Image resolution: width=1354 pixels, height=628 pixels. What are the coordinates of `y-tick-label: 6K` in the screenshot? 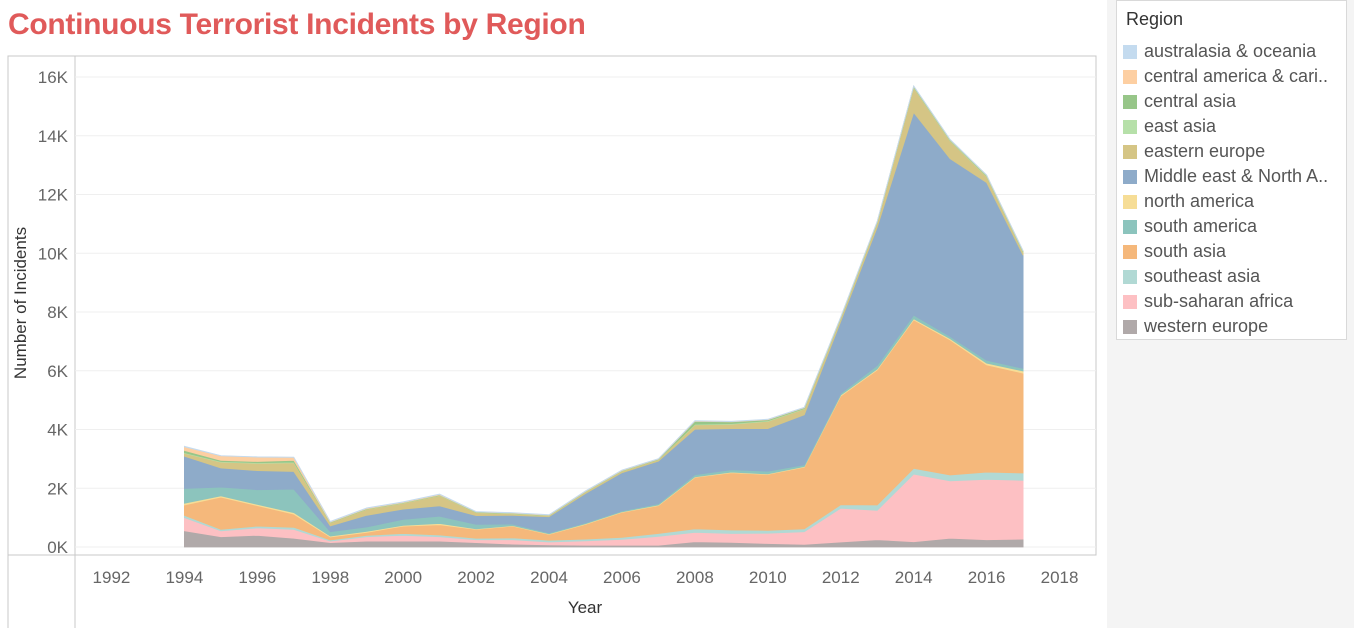 It's located at (57, 371).